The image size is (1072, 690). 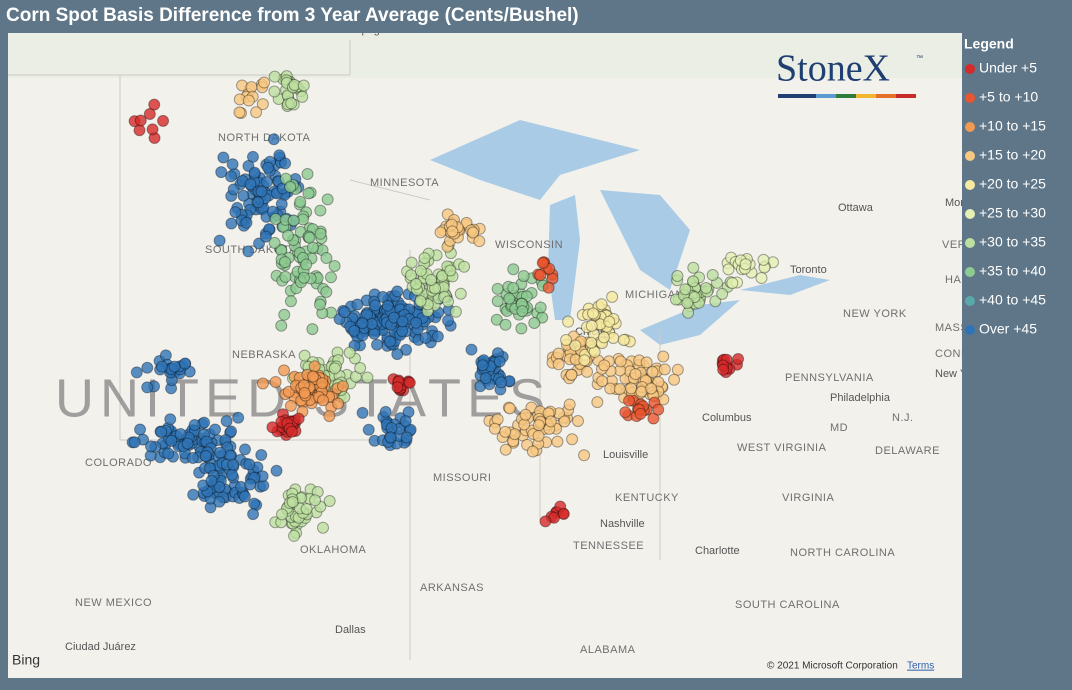 I want to click on place-label: Ciudad Juárez, so click(x=100, y=647).